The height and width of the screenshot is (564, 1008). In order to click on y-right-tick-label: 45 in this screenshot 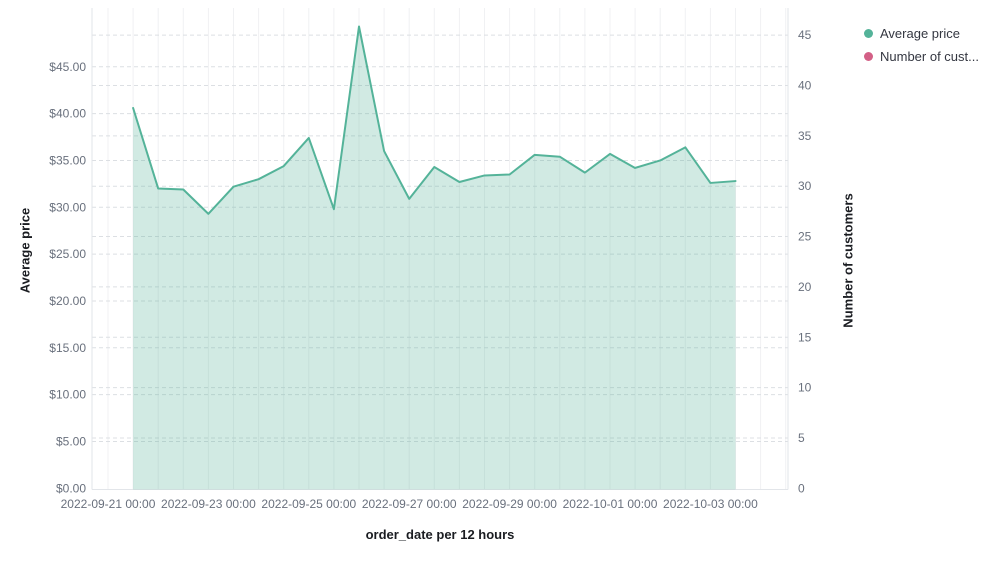, I will do `click(805, 35)`.